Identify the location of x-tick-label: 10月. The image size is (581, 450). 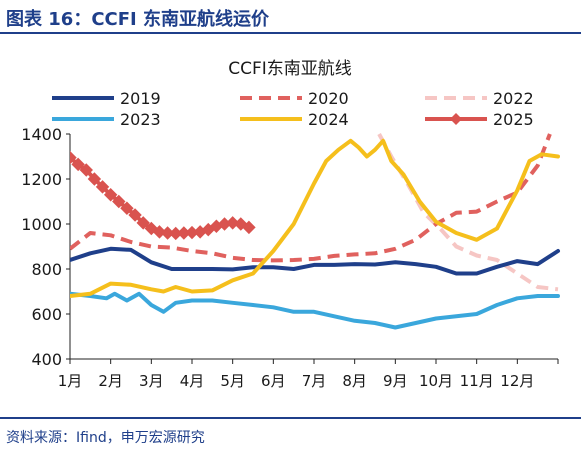
(436, 381).